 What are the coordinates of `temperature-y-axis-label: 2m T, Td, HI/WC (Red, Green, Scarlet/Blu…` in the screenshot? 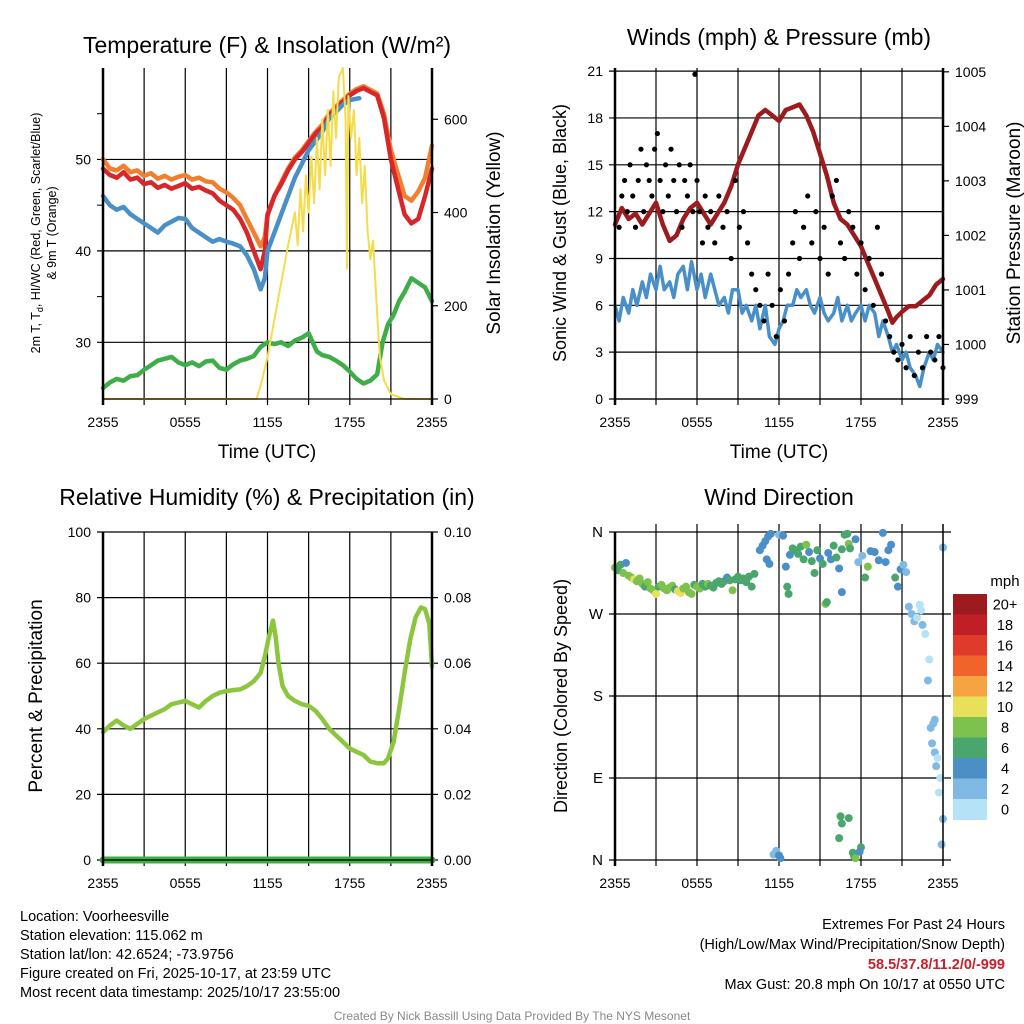 It's located at (37, 233).